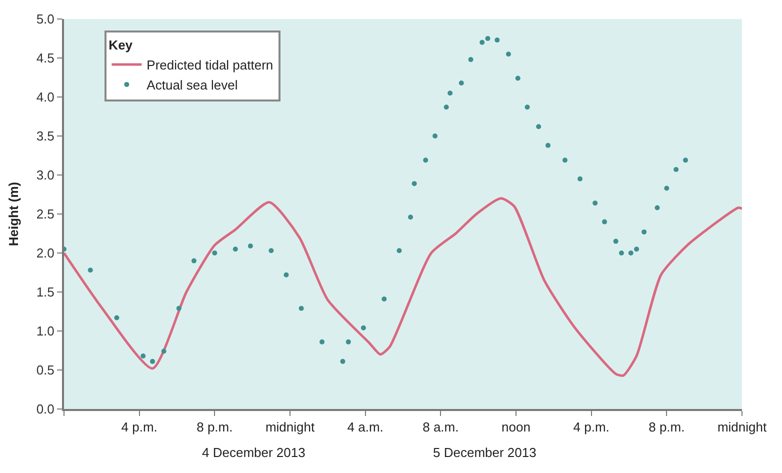 Image resolution: width=782 pixels, height=473 pixels. What do you see at coordinates (484, 452) in the screenshot?
I see `text: 5 December 2013` at bounding box center [484, 452].